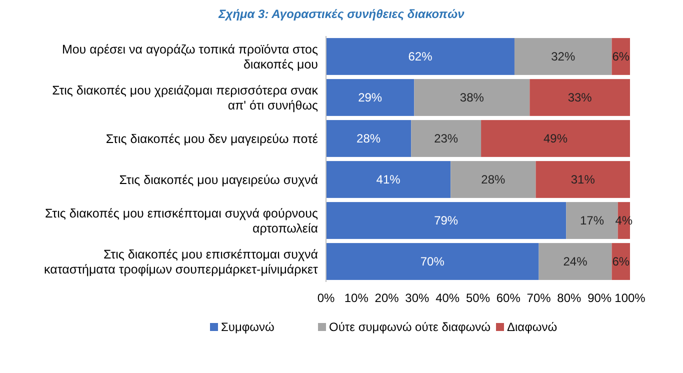 Image resolution: width=683 pixels, height=373 pixels. I want to click on data-label: 33%, so click(580, 97).